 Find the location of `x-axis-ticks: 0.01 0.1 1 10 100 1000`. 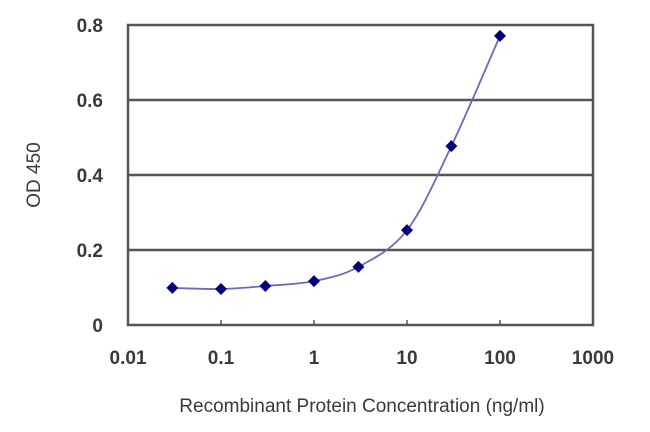

x-axis-ticks: 0.01 0.1 1 10 100 1000 is located at coordinates (362, 344).